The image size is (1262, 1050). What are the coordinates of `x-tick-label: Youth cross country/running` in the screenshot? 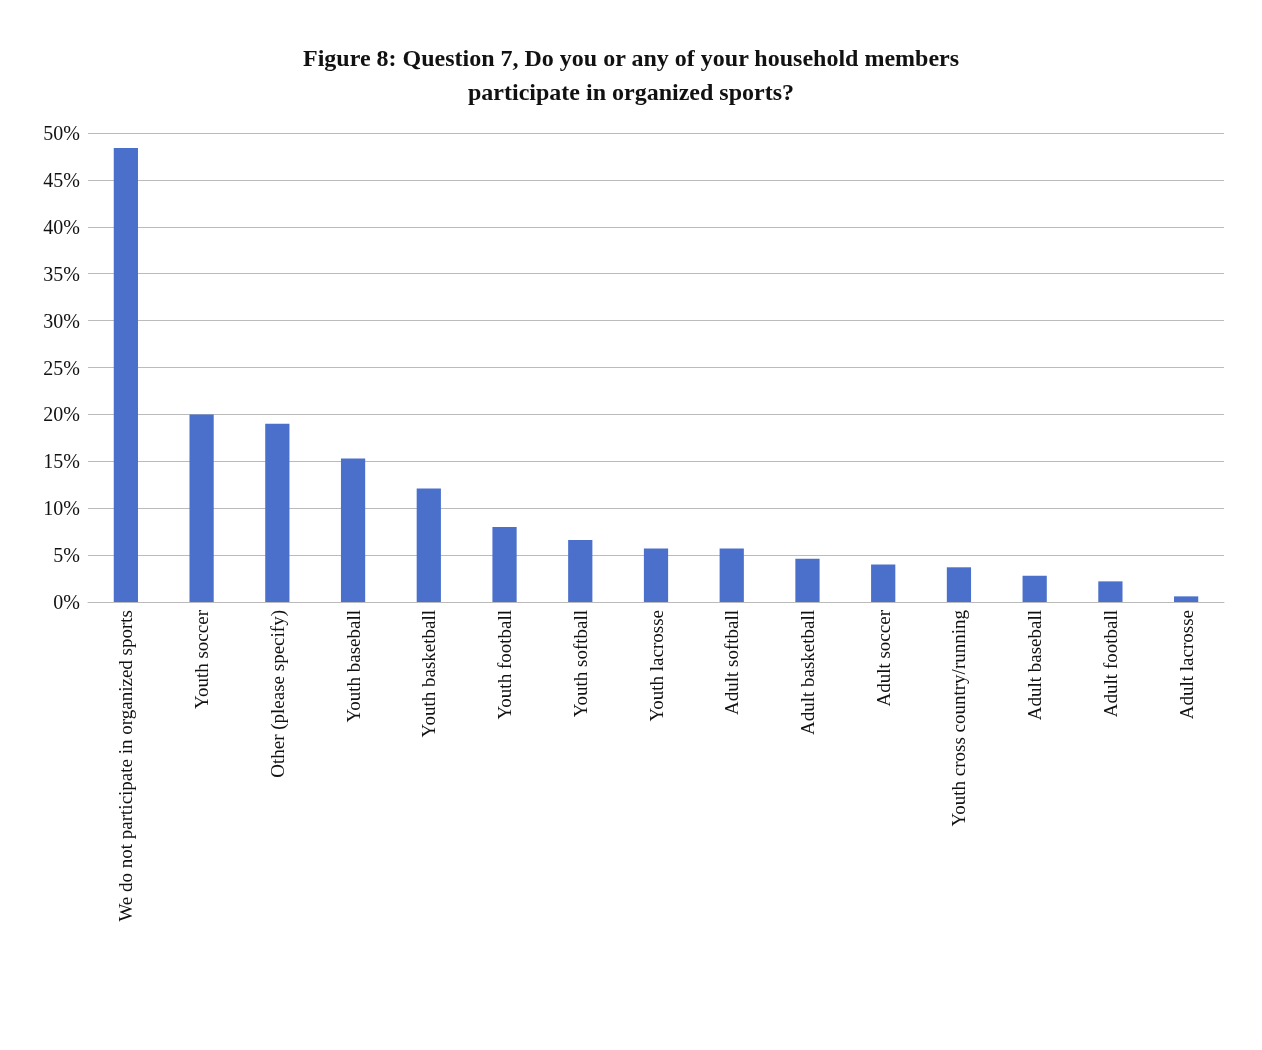 It's located at (959, 718).